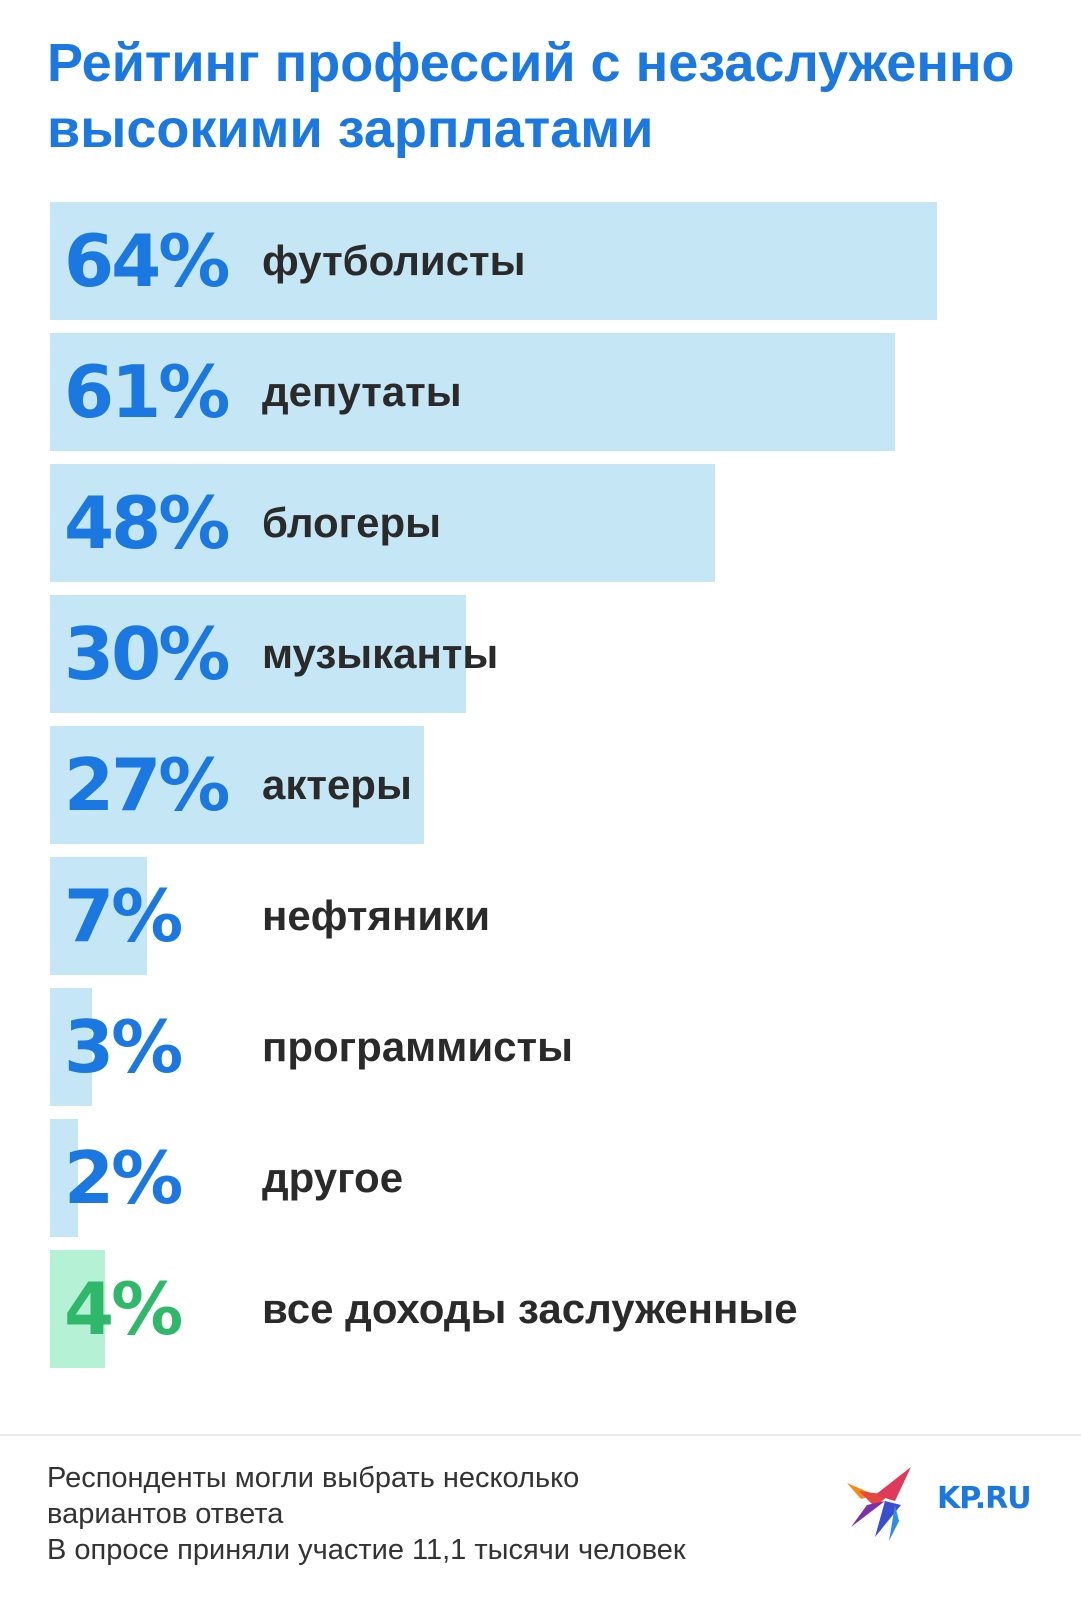 The image size is (1081, 1608). Describe the element at coordinates (147, 261) in the screenshot. I see `value-label: 64%` at that location.